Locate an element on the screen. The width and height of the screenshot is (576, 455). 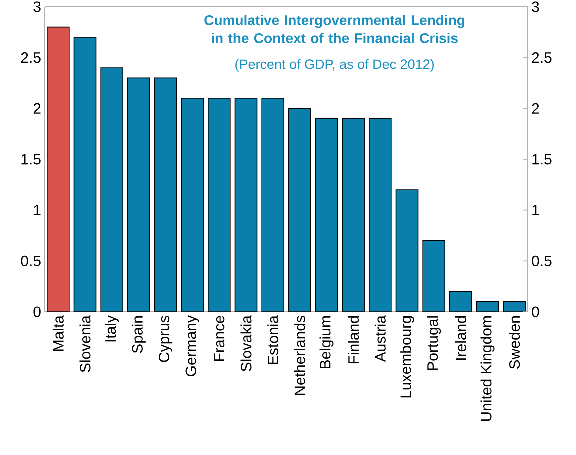
y2-tick-label: 0 is located at coordinates (536, 312).